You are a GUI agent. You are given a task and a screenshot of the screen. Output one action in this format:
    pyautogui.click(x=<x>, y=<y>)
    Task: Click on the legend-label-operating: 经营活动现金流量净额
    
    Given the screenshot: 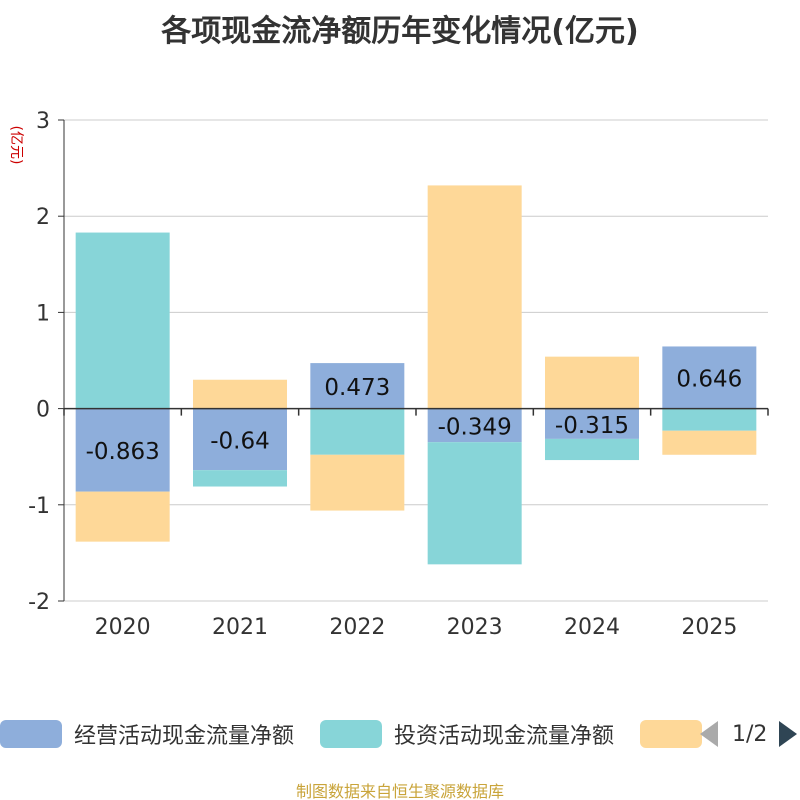 What is the action you would take?
    pyautogui.click(x=184, y=736)
    